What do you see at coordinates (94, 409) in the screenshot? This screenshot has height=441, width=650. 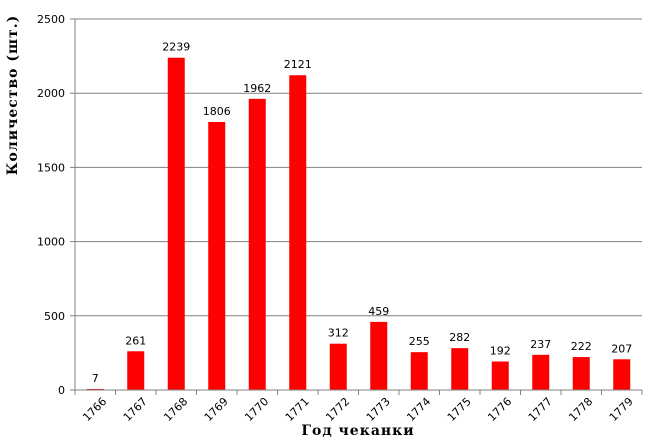 I see `x-tick-label: 1766` at bounding box center [94, 409].